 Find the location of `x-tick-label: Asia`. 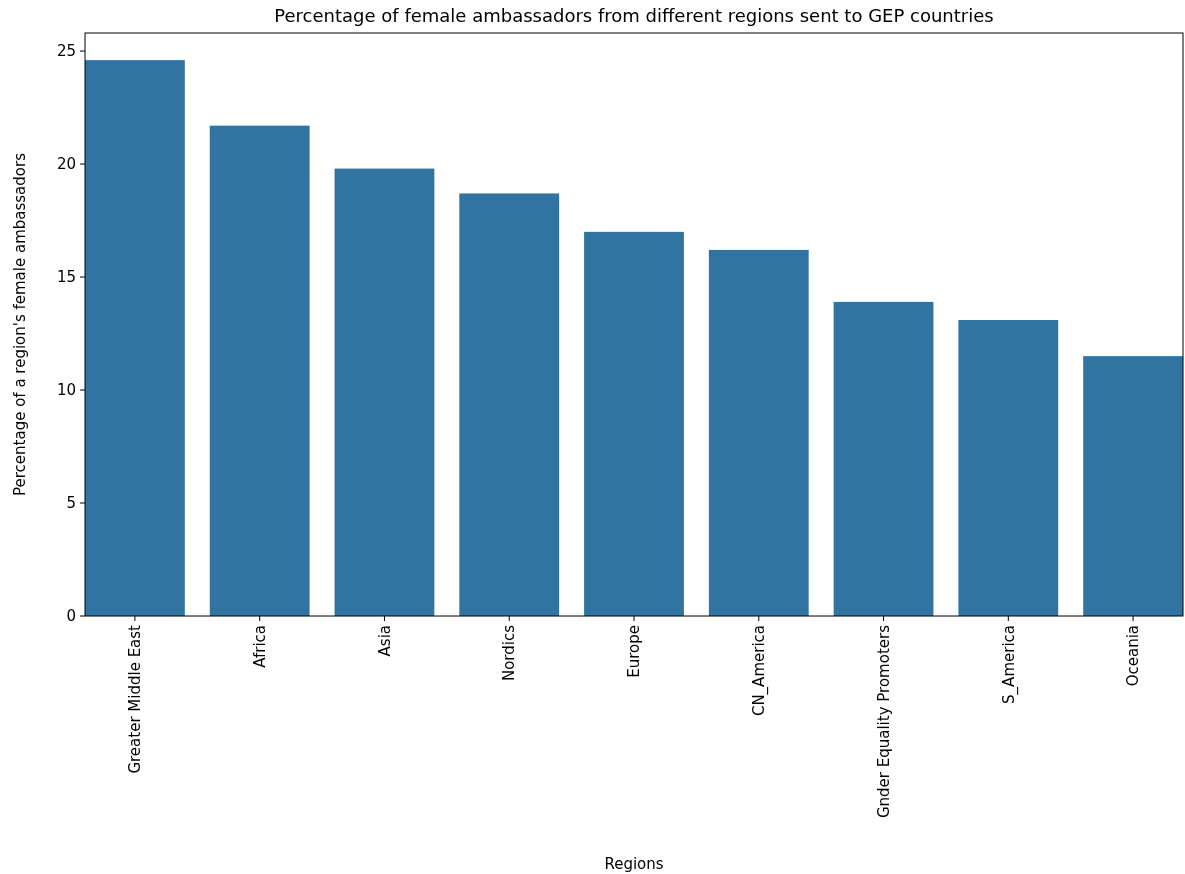

x-tick-label: Asia is located at coordinates (384, 641).